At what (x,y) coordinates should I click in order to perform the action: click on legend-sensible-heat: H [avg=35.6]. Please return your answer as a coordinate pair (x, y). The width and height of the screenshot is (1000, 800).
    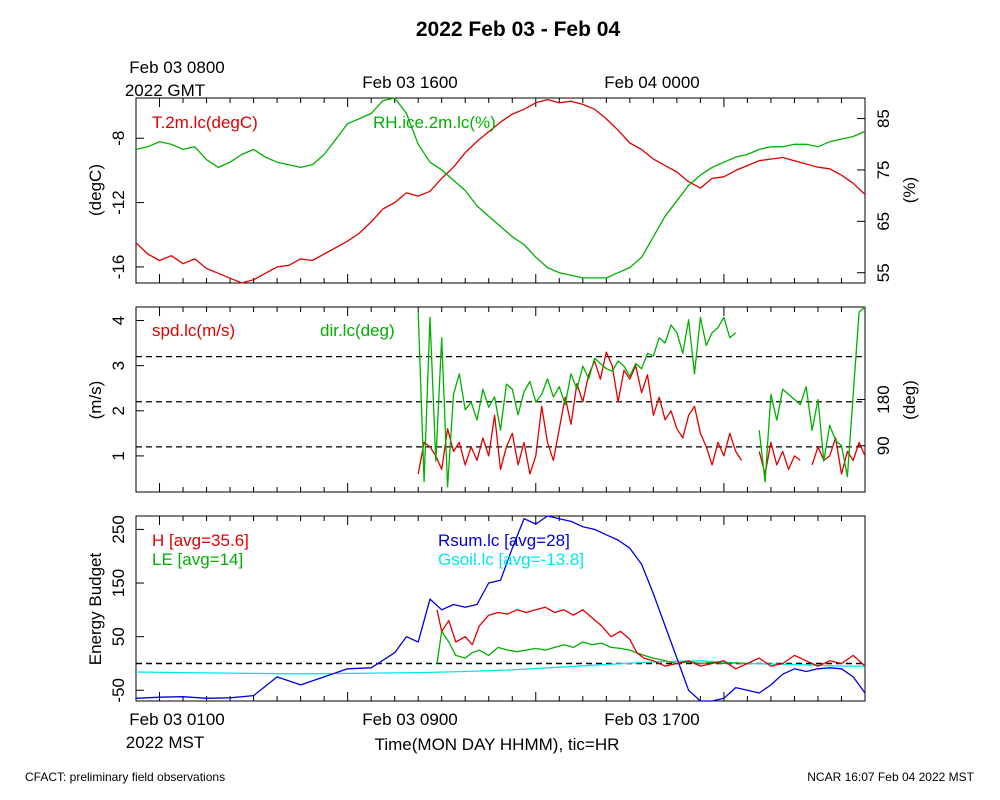
    Looking at the image, I should click on (200, 540).